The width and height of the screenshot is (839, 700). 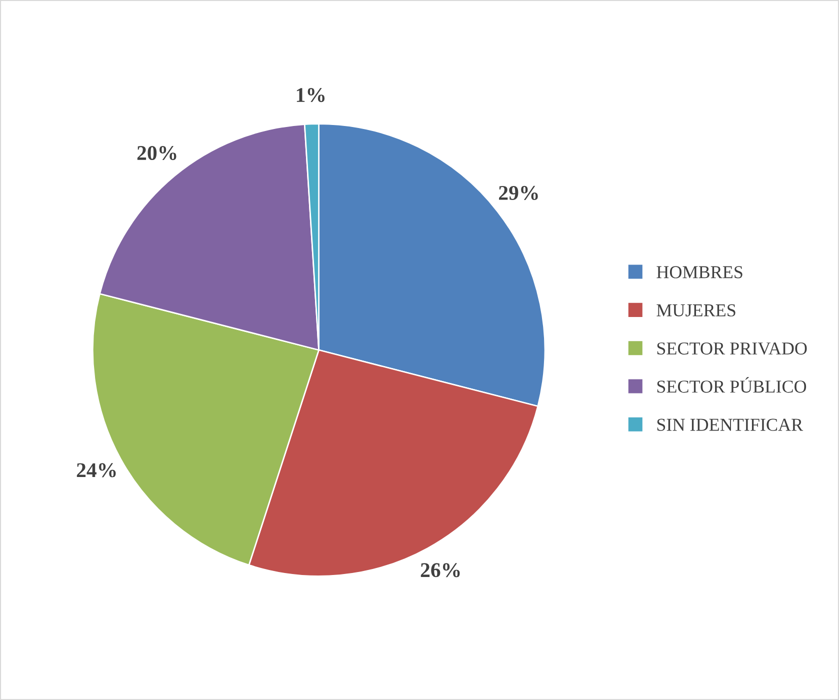 I want to click on data-label: 20%, so click(x=156, y=153).